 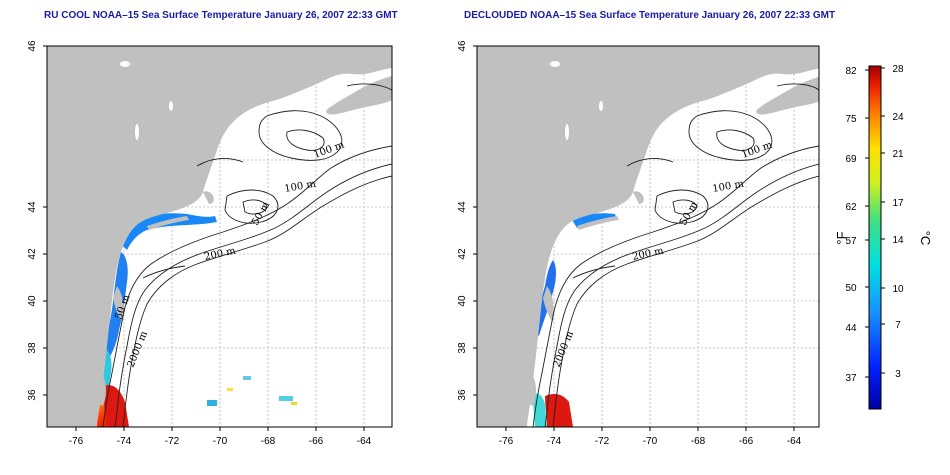 I want to click on left-y-tick-label: 36, so click(x=32, y=395).